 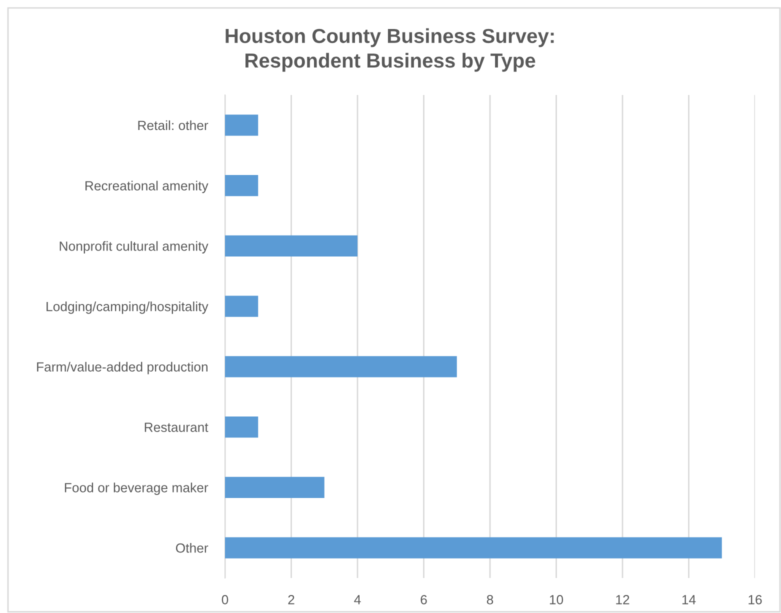 I want to click on chart-title: Houston County Business Survey: Respondent Business by Type, so click(x=390, y=50).